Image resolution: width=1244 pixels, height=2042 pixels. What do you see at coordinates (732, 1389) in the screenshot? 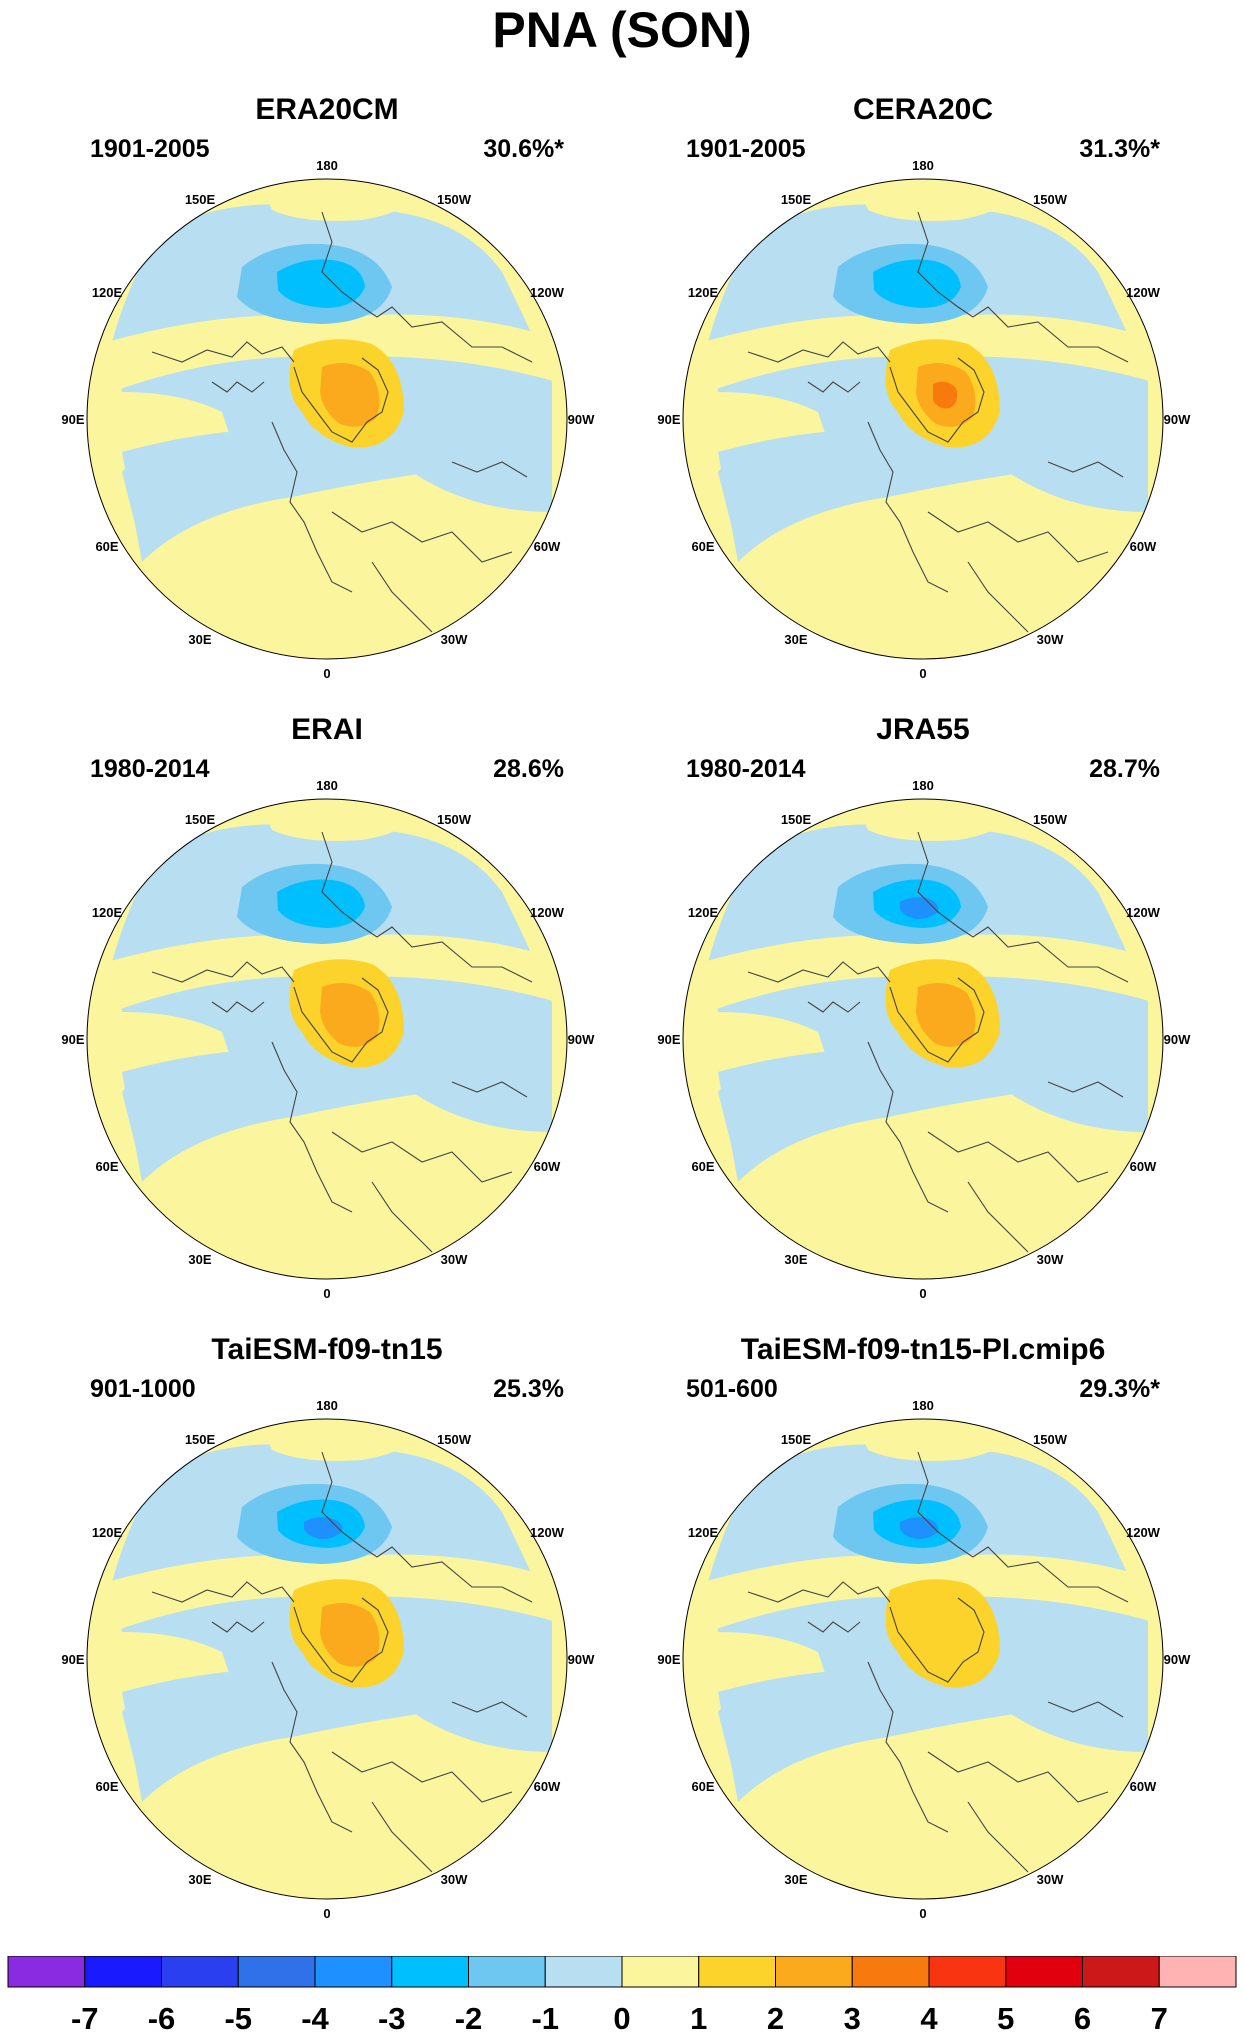
I see `panel-period: 501-600` at bounding box center [732, 1389].